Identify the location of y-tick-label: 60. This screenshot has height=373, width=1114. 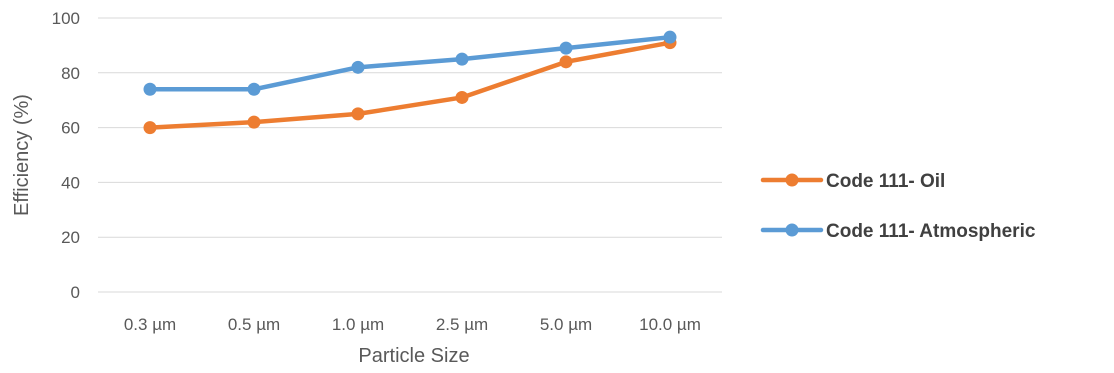
(70, 128).